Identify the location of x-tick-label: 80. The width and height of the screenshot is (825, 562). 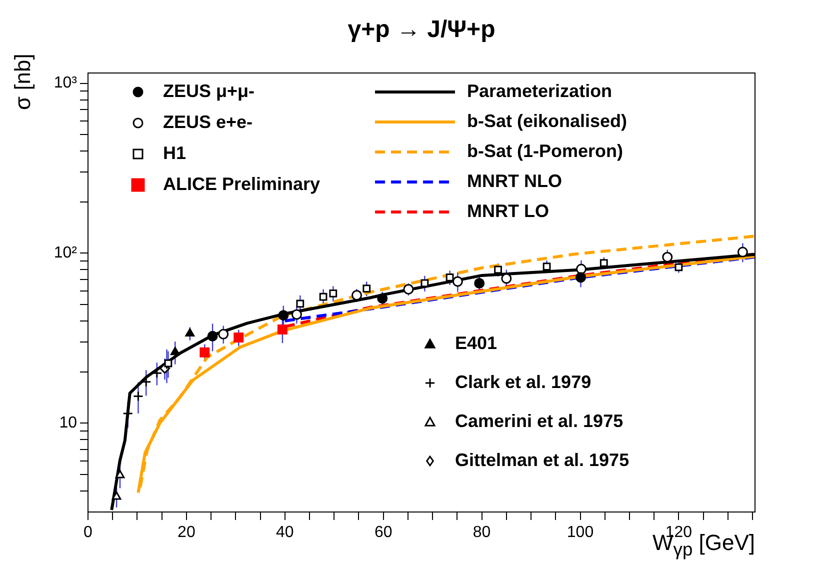
(481, 533).